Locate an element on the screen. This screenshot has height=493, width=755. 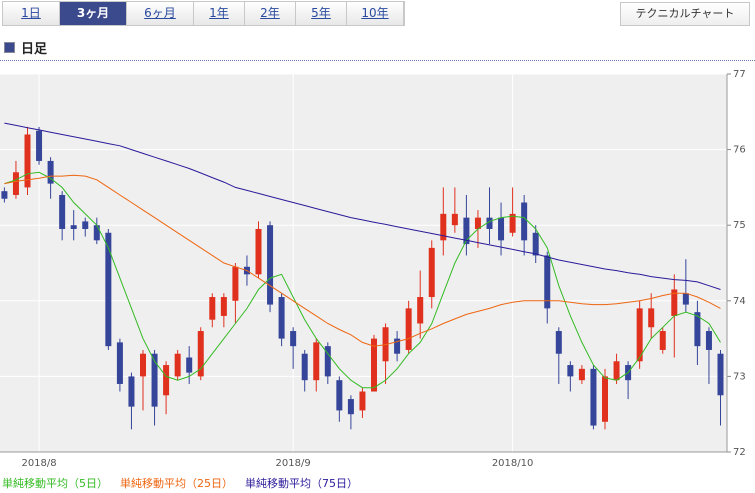
tab-bar: 1日 3ヶ月 6ヶ月 1年 2年 5年 10年 is located at coordinates (203, 13).